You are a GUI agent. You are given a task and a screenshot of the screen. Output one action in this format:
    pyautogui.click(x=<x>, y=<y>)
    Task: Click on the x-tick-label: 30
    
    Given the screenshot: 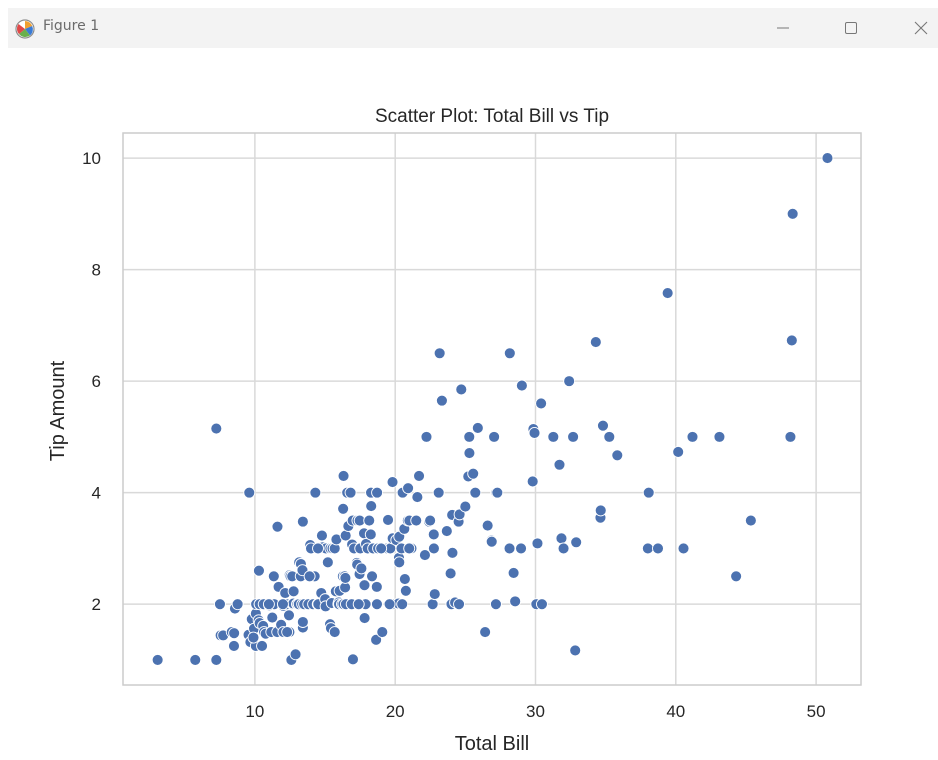 What is the action you would take?
    pyautogui.click(x=535, y=711)
    